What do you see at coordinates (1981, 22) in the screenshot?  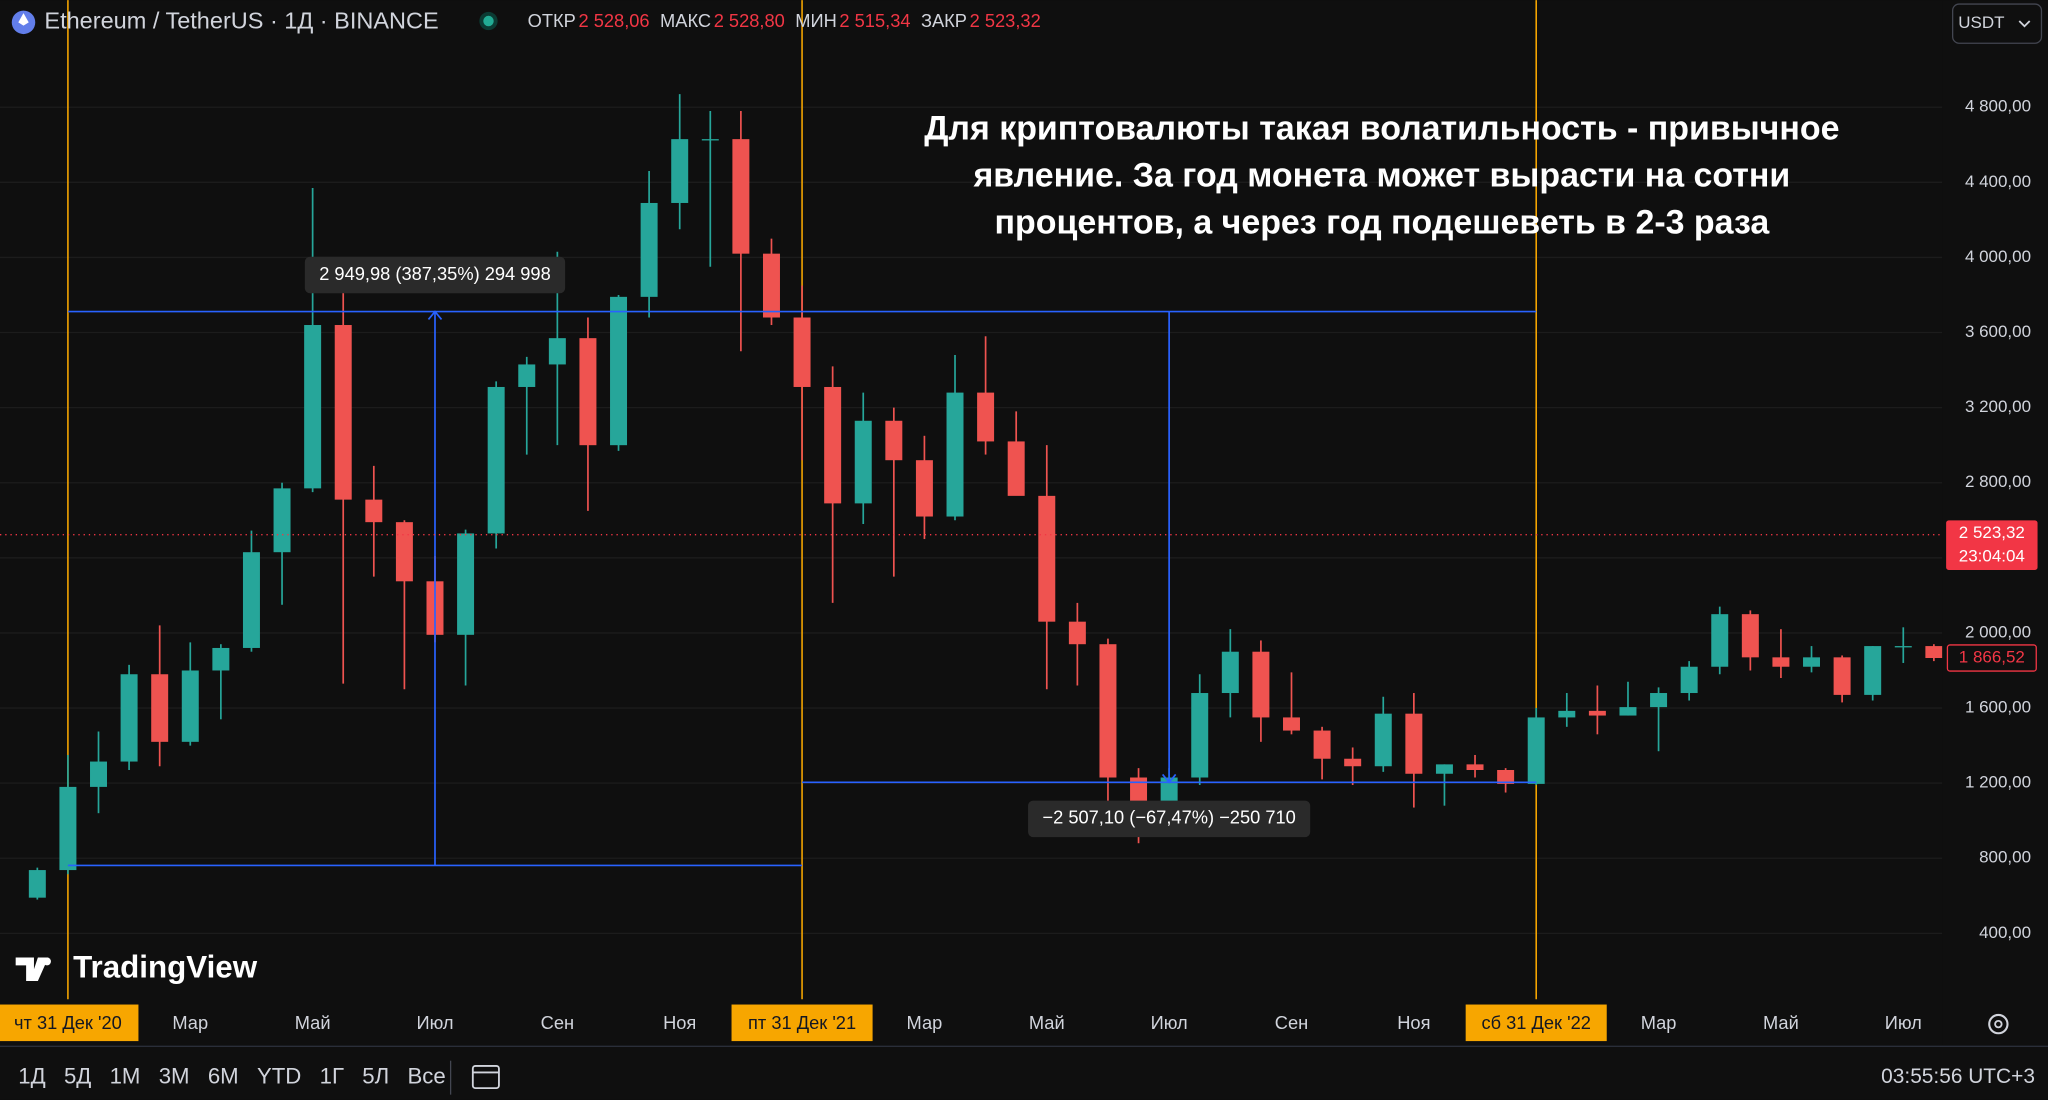 I see `currency-label: USDT` at bounding box center [1981, 22].